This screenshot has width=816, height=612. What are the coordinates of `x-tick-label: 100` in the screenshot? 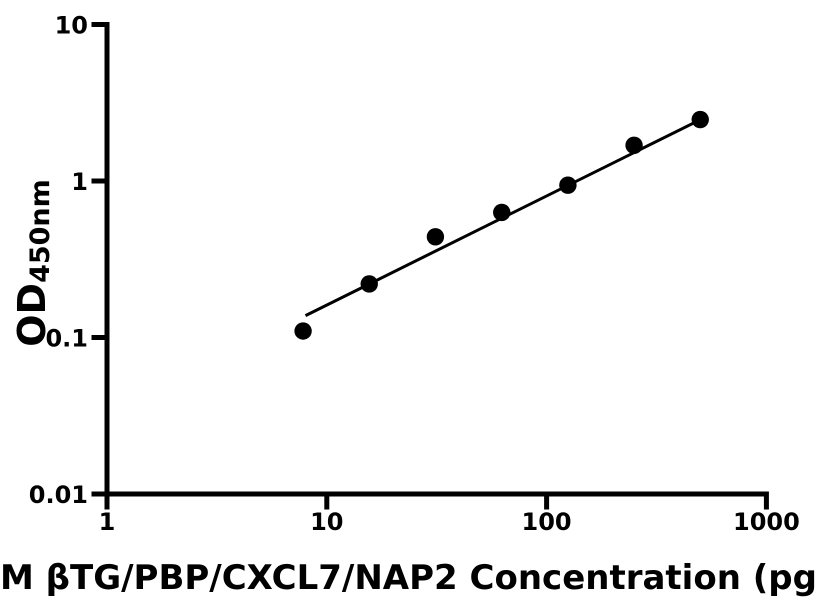 It's located at (547, 522).